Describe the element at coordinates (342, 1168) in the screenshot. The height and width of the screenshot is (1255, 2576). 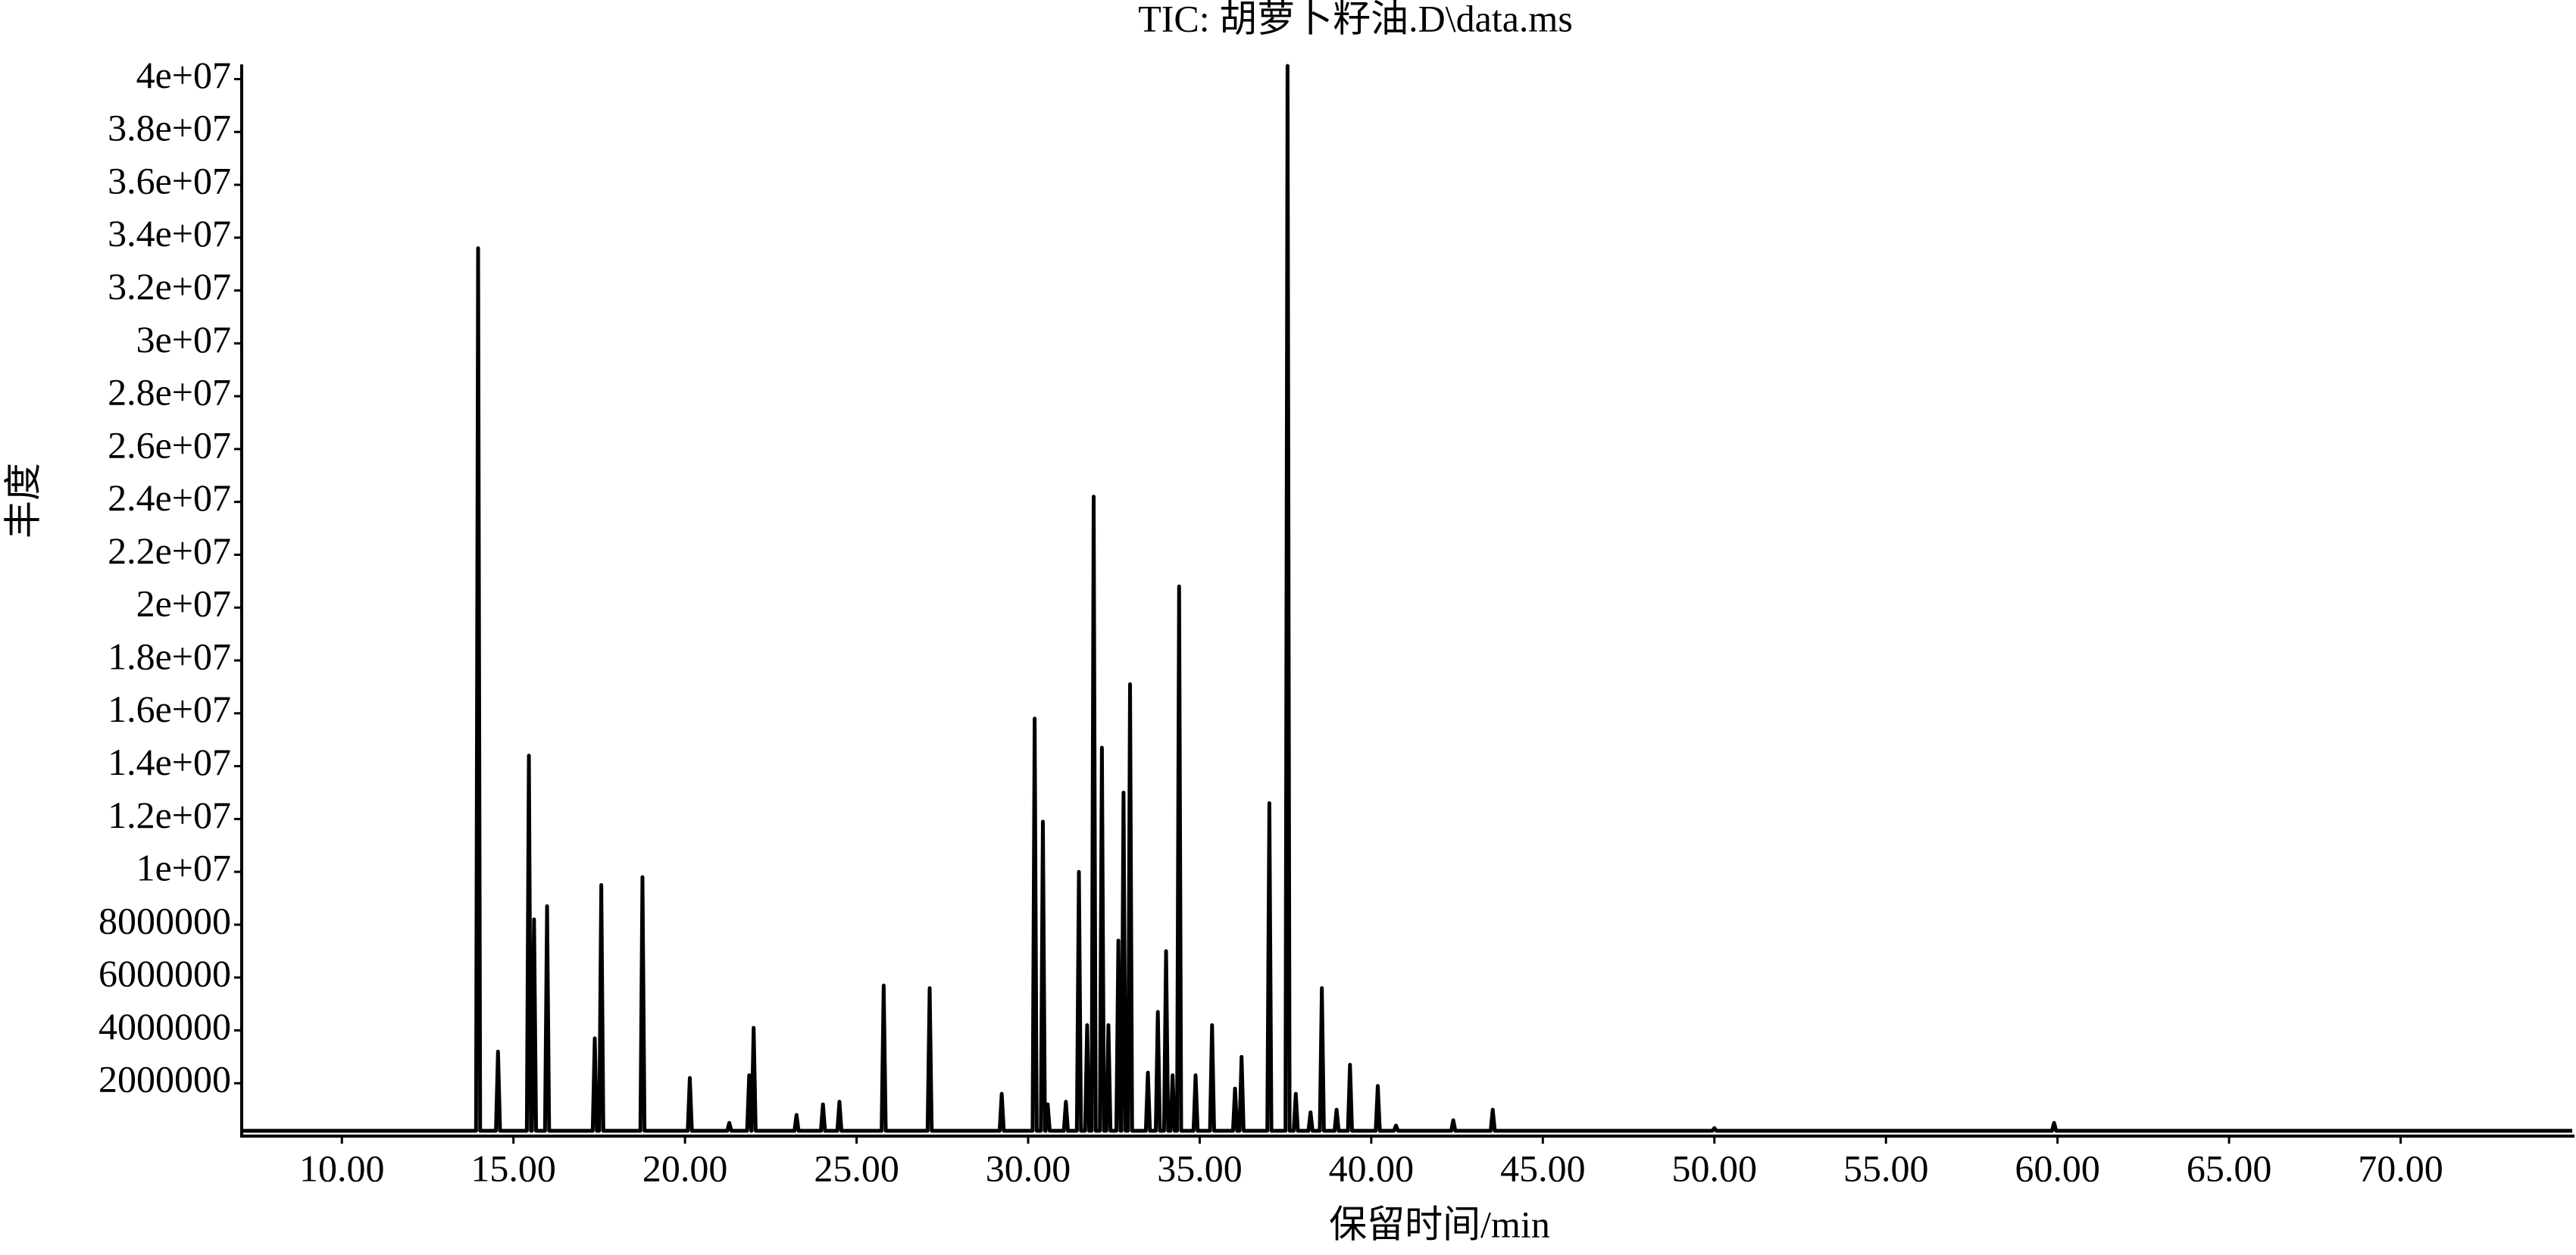
I see `x-tick-label: 10.00` at that location.